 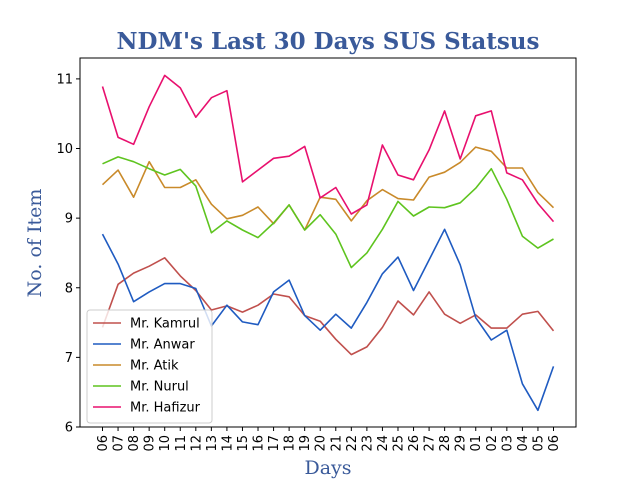 I want to click on x-tick-label: 01, so click(x=476, y=443).